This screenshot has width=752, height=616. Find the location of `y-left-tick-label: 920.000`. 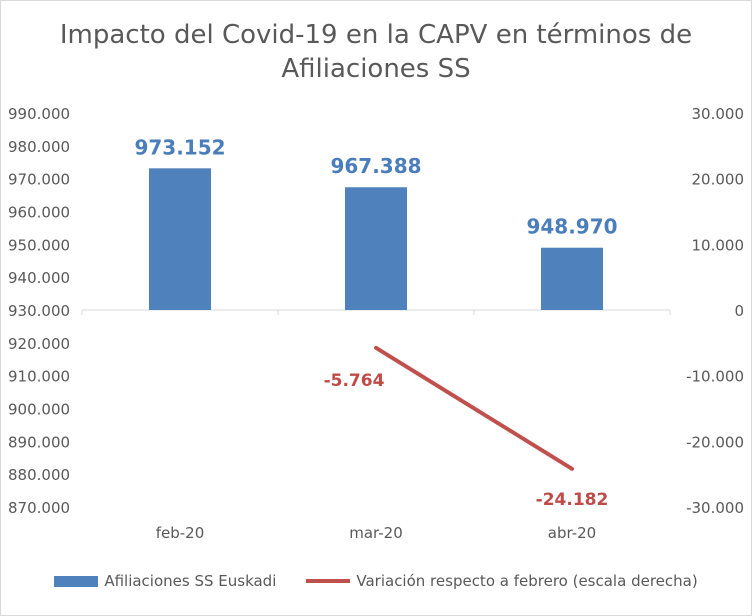

y-left-tick-label: 920.000 is located at coordinates (39, 344).